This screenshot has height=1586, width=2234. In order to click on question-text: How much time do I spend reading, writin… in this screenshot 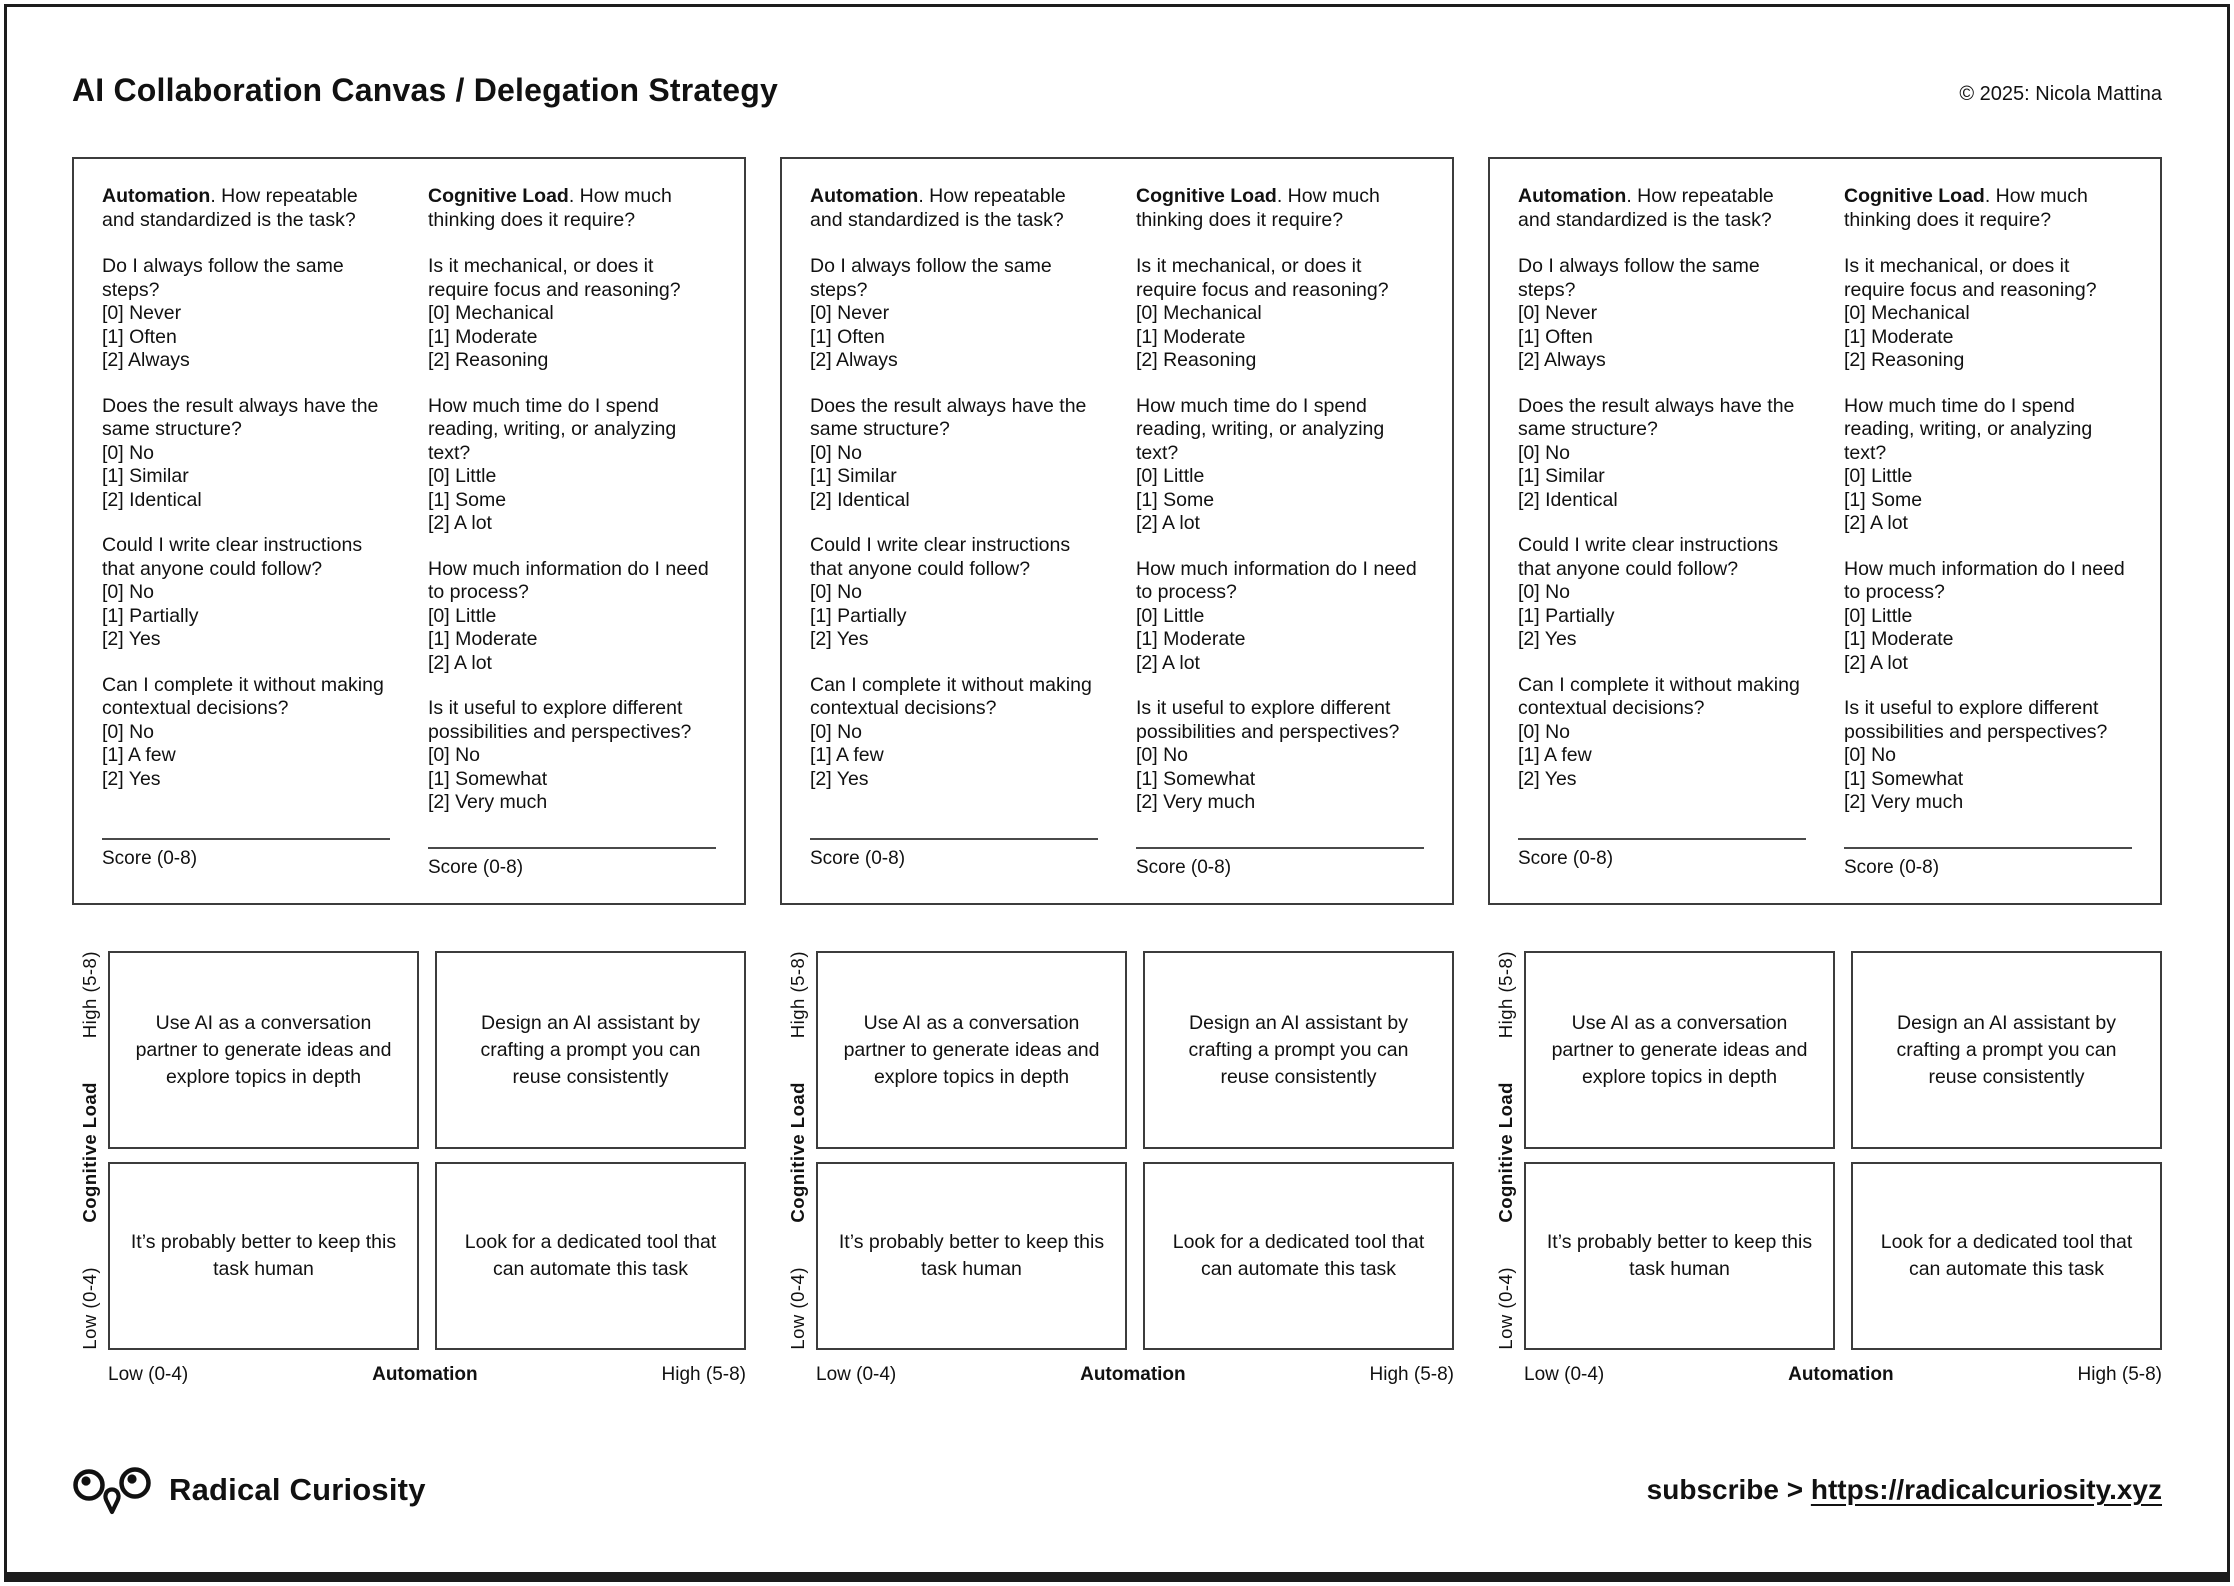, I will do `click(1968, 429)`.